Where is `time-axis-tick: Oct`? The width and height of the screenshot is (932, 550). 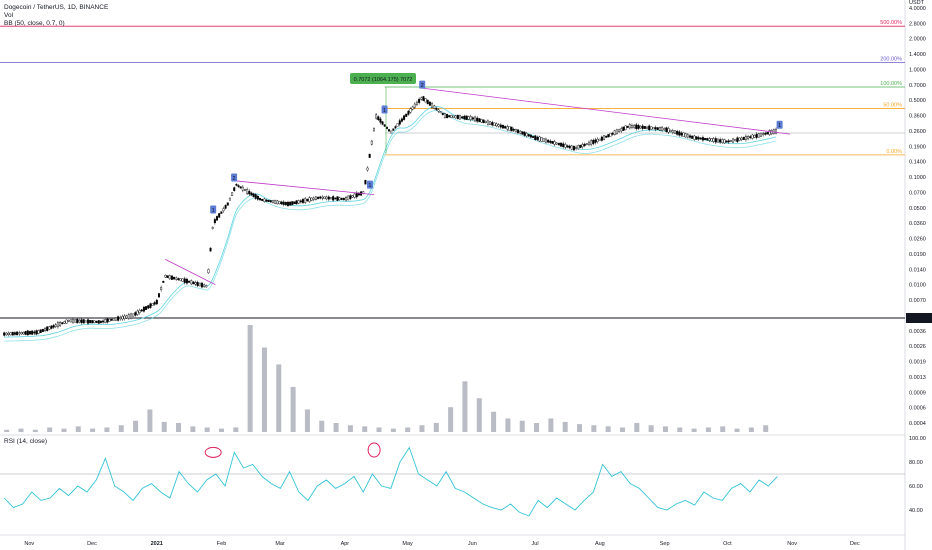 time-axis-tick: Oct is located at coordinates (727, 544).